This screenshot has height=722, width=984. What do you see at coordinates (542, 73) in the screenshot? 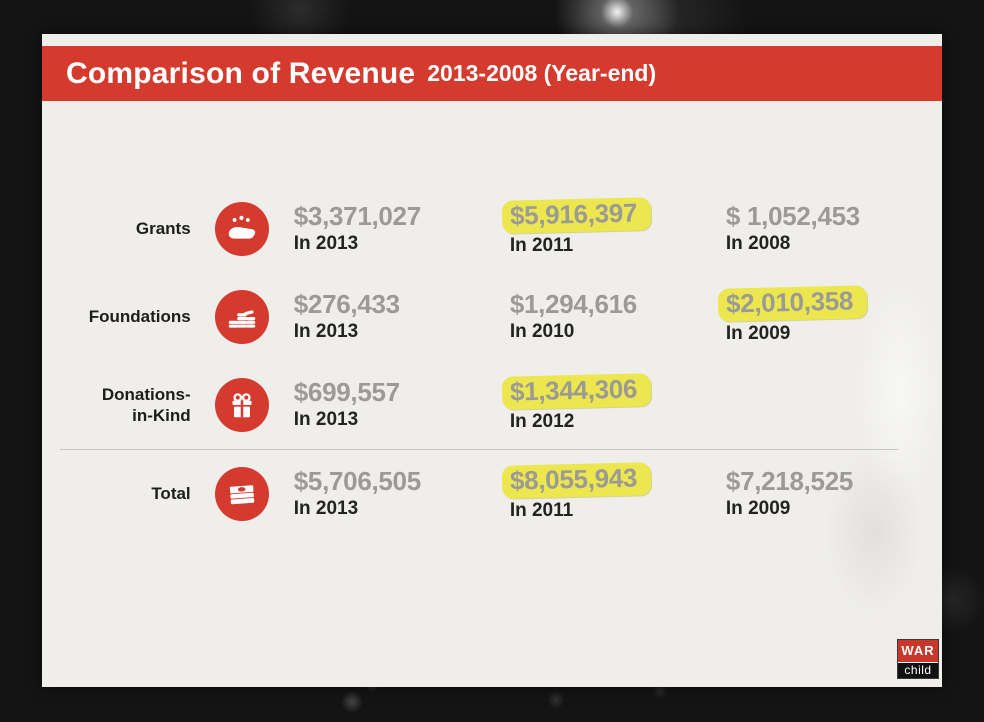
I see `page-subtitle: 2013-2008 (Year-end)` at bounding box center [542, 73].